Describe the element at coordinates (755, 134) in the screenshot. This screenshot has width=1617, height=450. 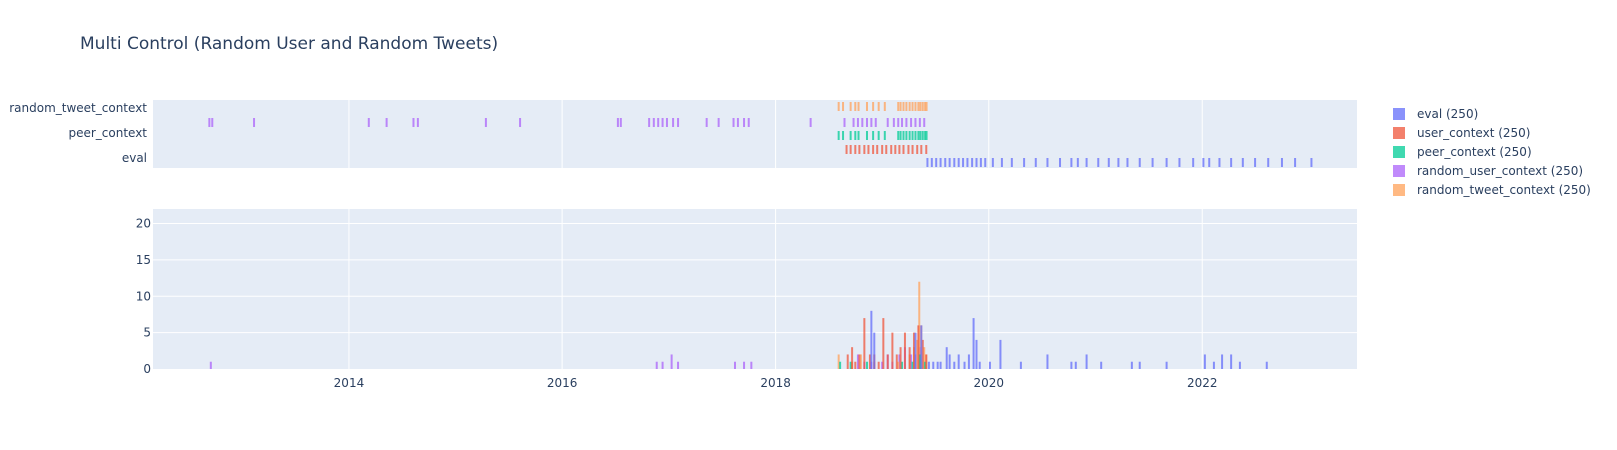
I see `strip-plot-background` at that location.